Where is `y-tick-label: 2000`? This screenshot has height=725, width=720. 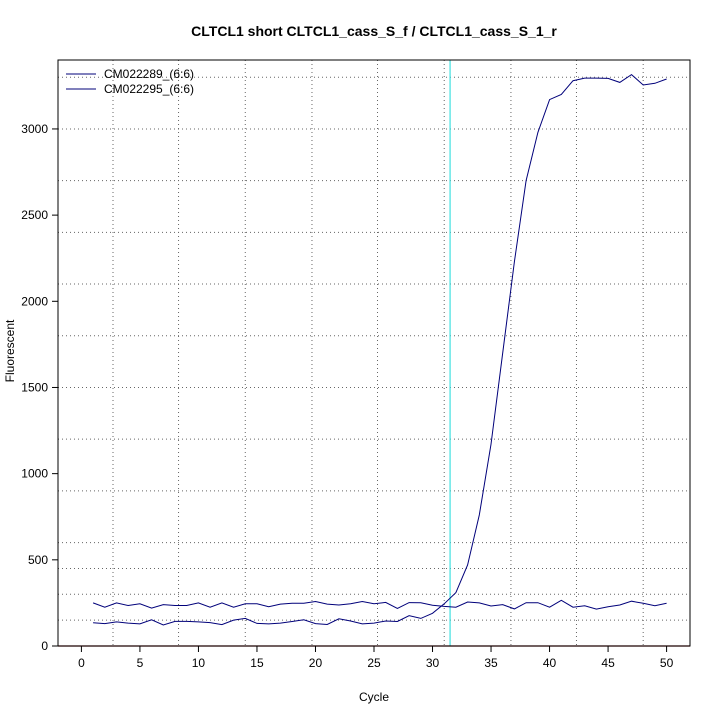
y-tick-label: 2000 is located at coordinates (34, 301).